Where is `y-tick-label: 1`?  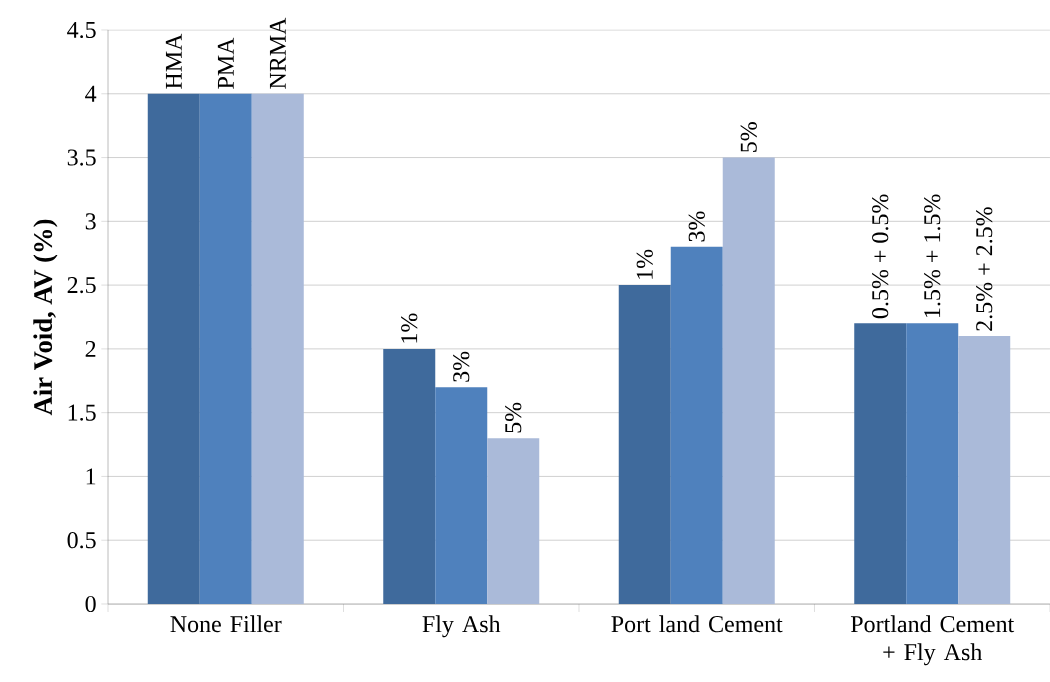
y-tick-label: 1 is located at coordinates (91, 476).